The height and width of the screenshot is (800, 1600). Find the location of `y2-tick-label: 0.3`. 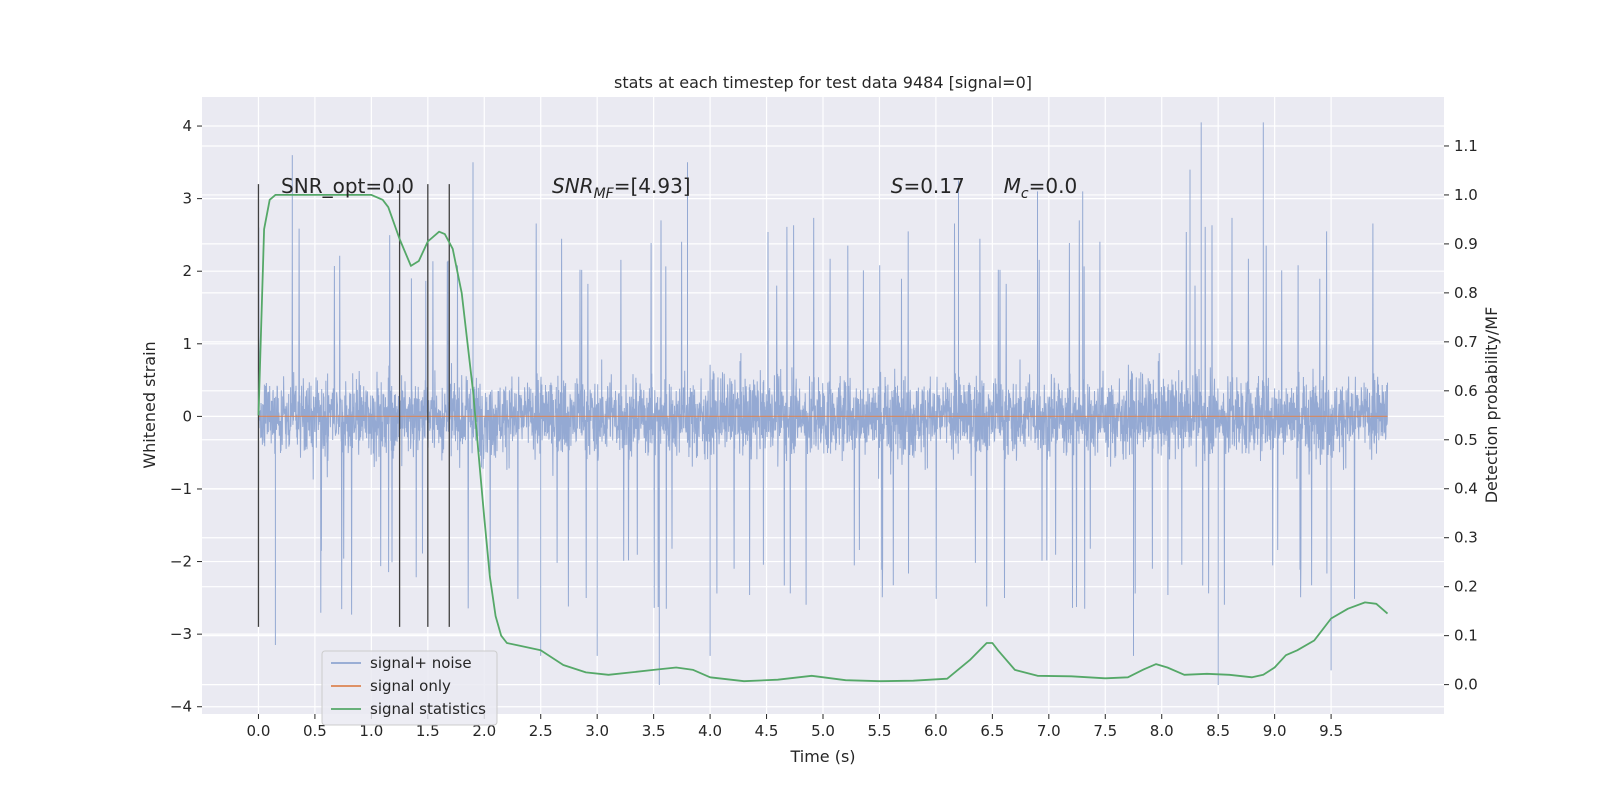

y2-tick-label: 0.3 is located at coordinates (1466, 538).